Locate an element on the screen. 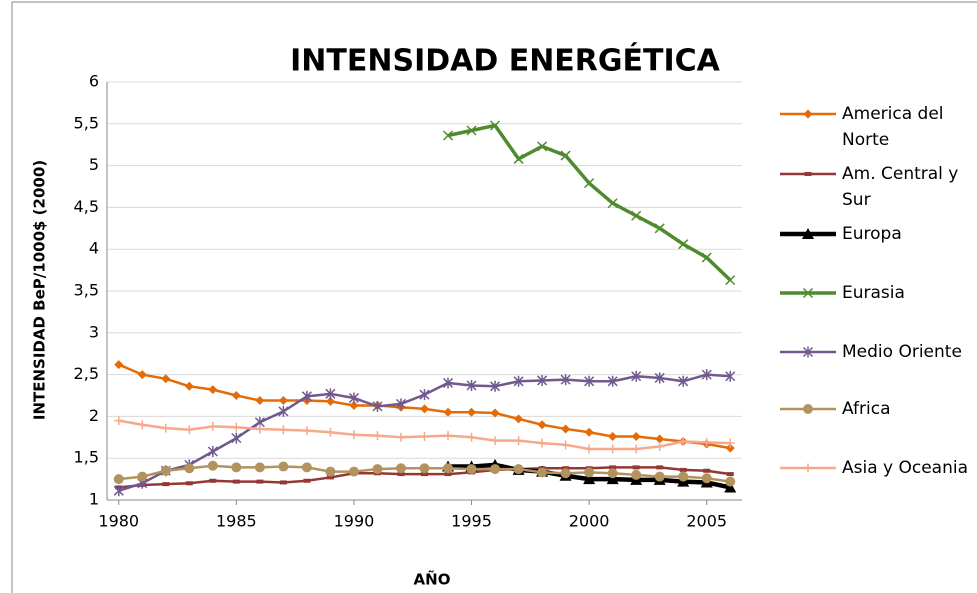 The width and height of the screenshot is (977, 593). legend-label: Africa is located at coordinates (866, 409).